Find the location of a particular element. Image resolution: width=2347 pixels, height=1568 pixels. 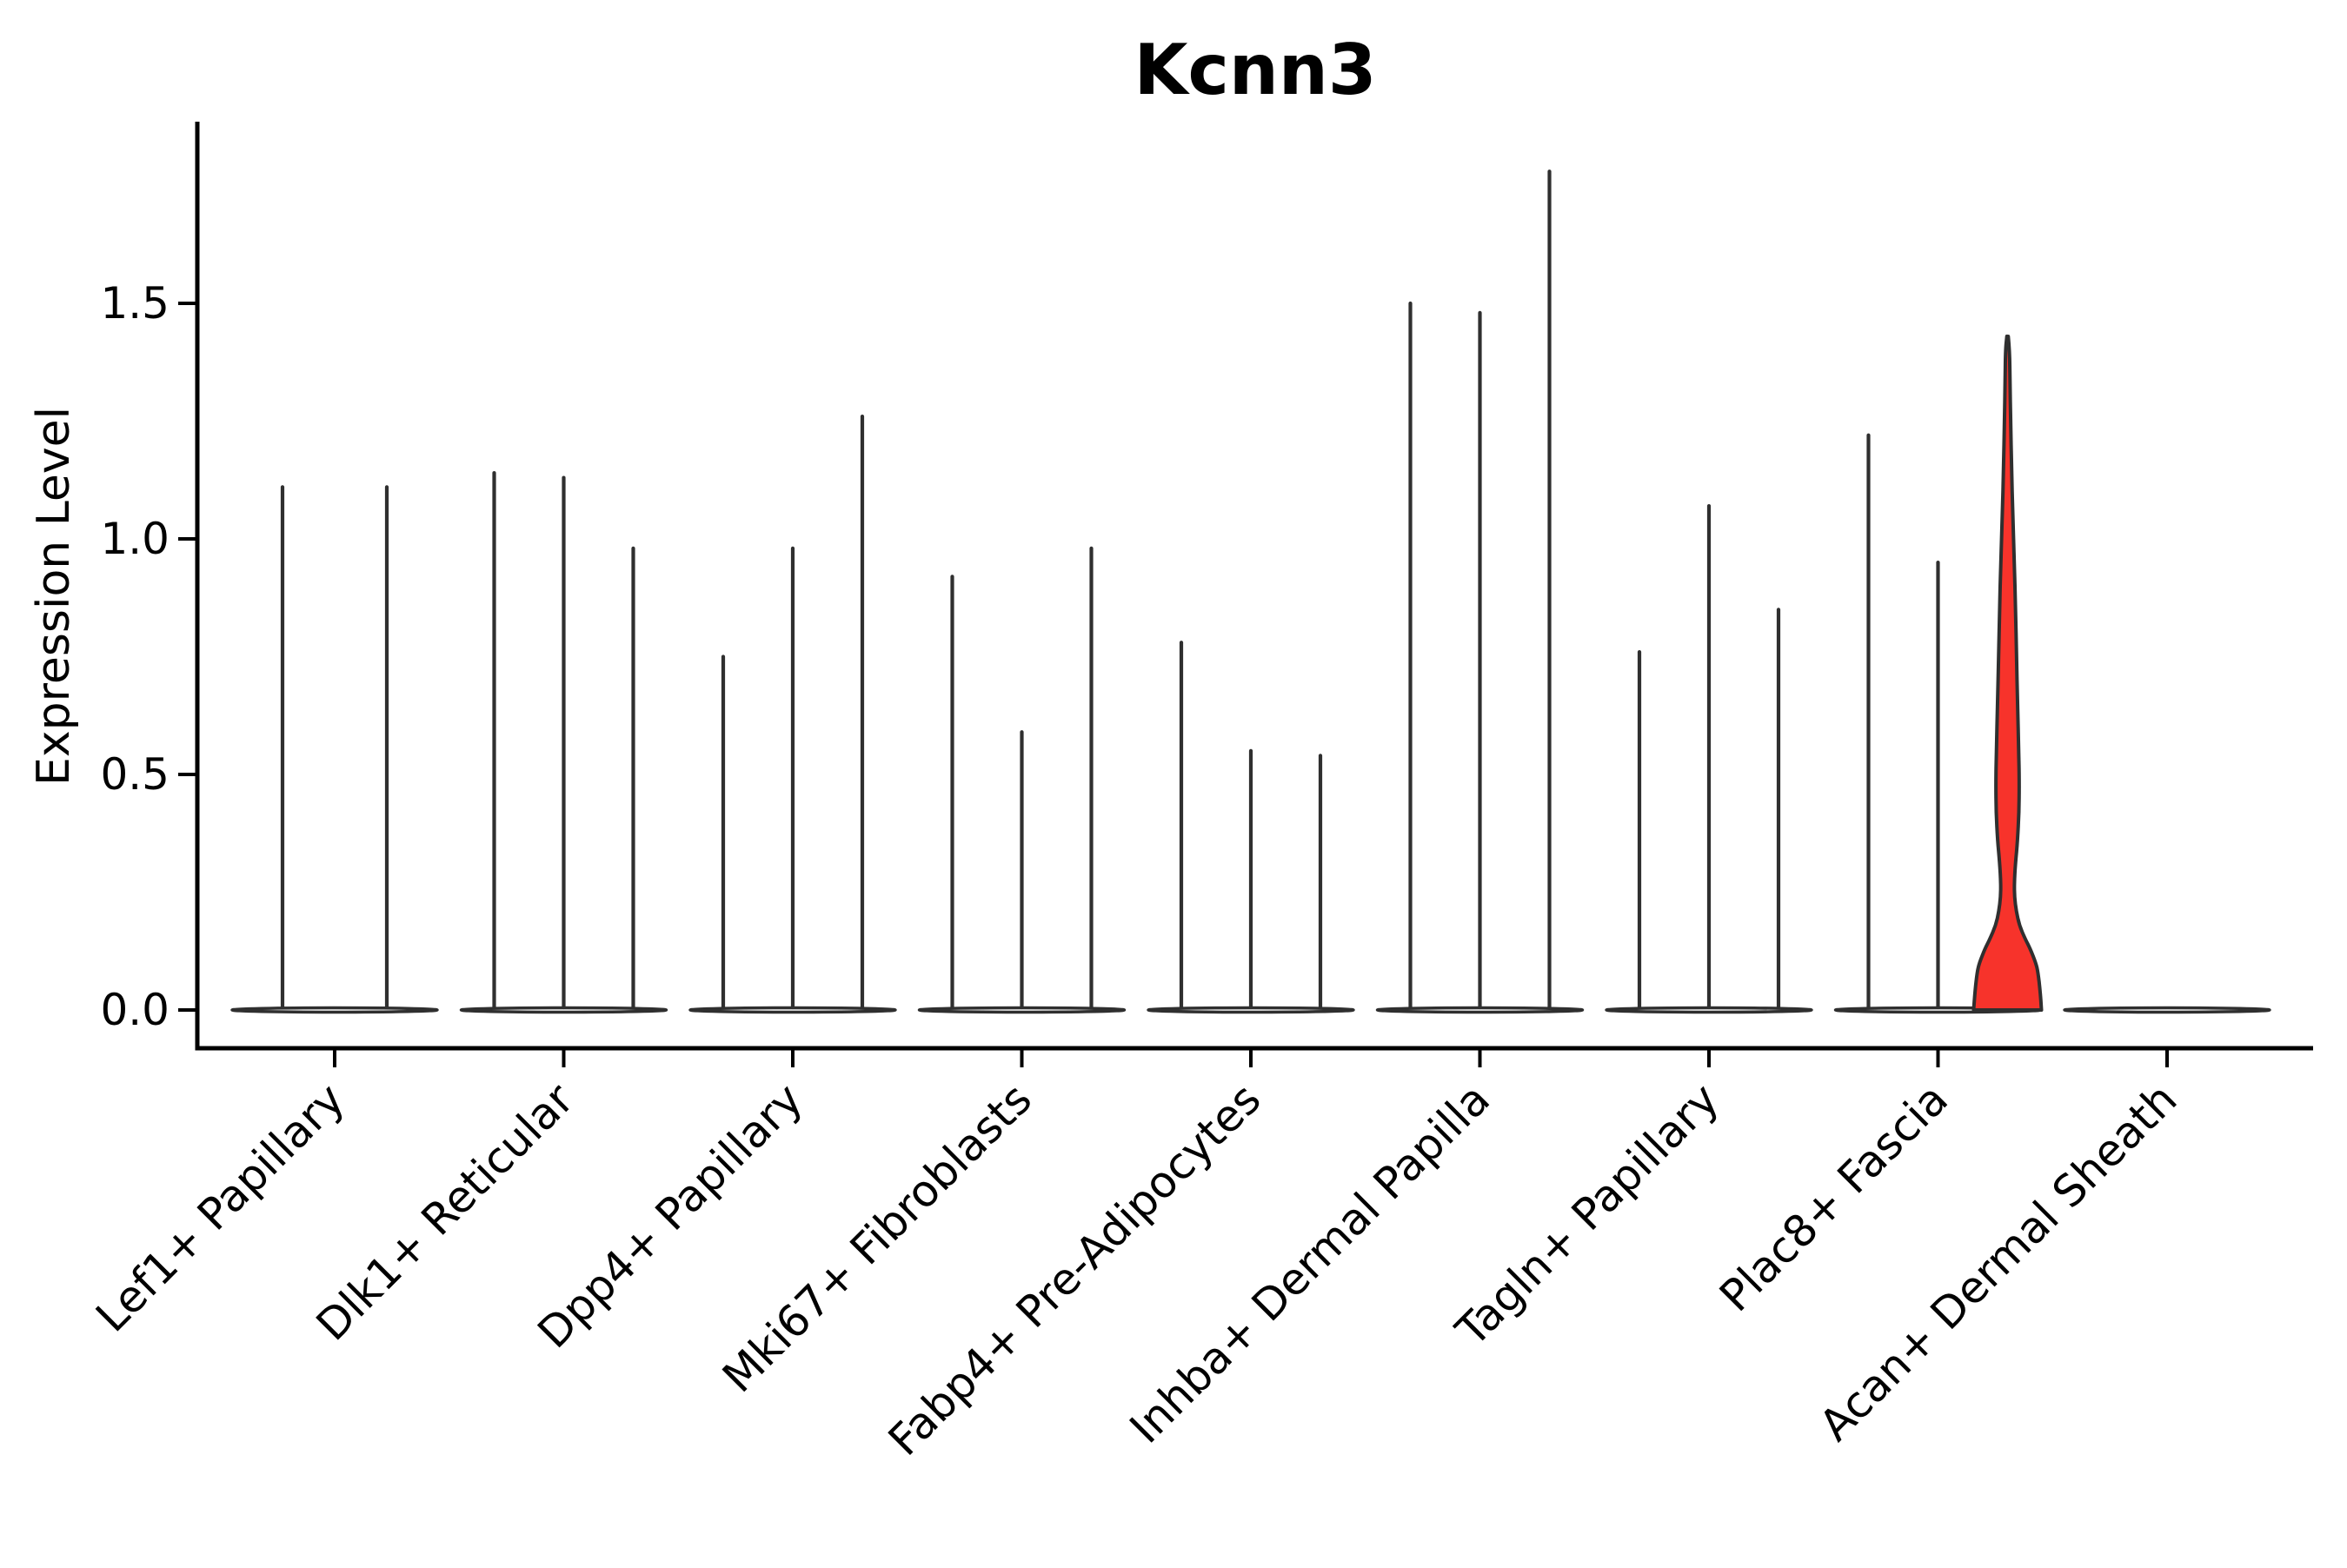

x-tick-label: Lef1+ Papillary is located at coordinates (220, 1207).